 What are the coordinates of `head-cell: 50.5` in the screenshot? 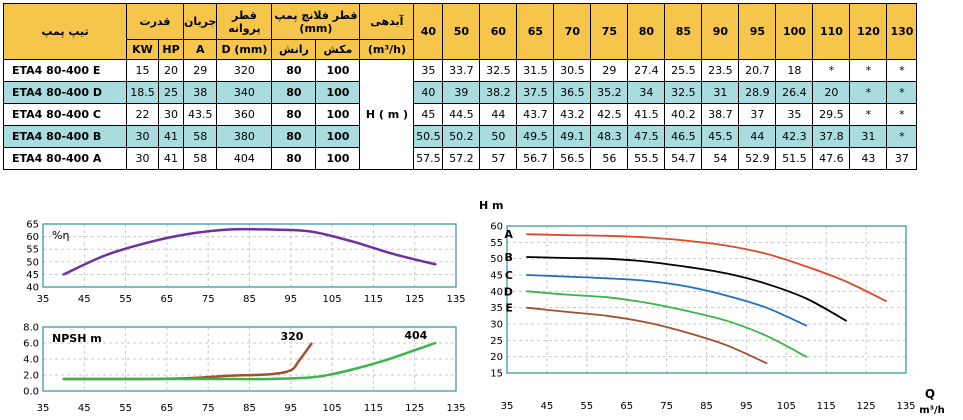 It's located at (428, 136).